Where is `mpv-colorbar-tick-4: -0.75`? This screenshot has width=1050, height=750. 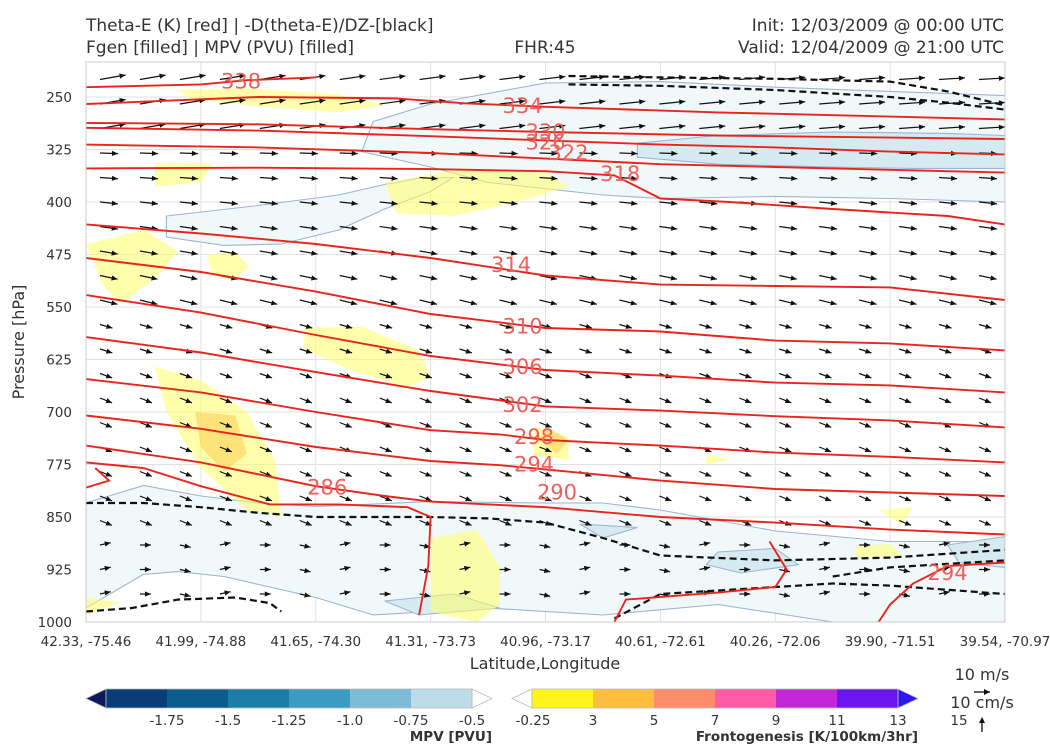 mpv-colorbar-tick-4: -0.75 is located at coordinates (411, 721).